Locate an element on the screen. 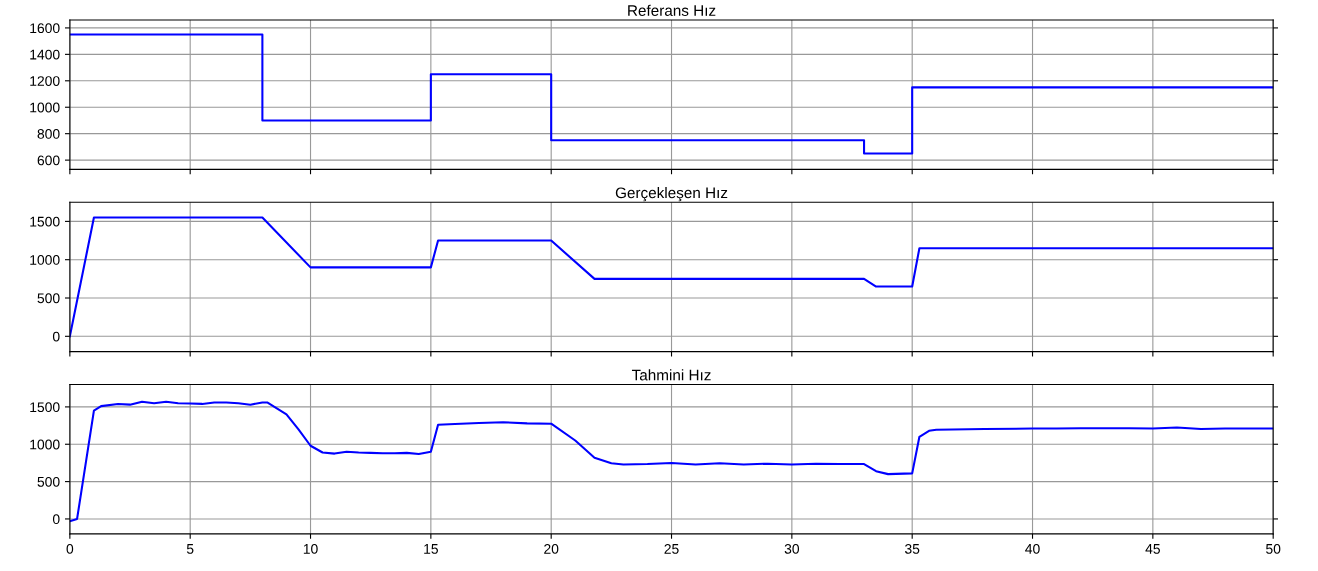 Image resolution: width=1318 pixels, height=571 pixels. x-tick-label: 50 is located at coordinates (1273, 548).